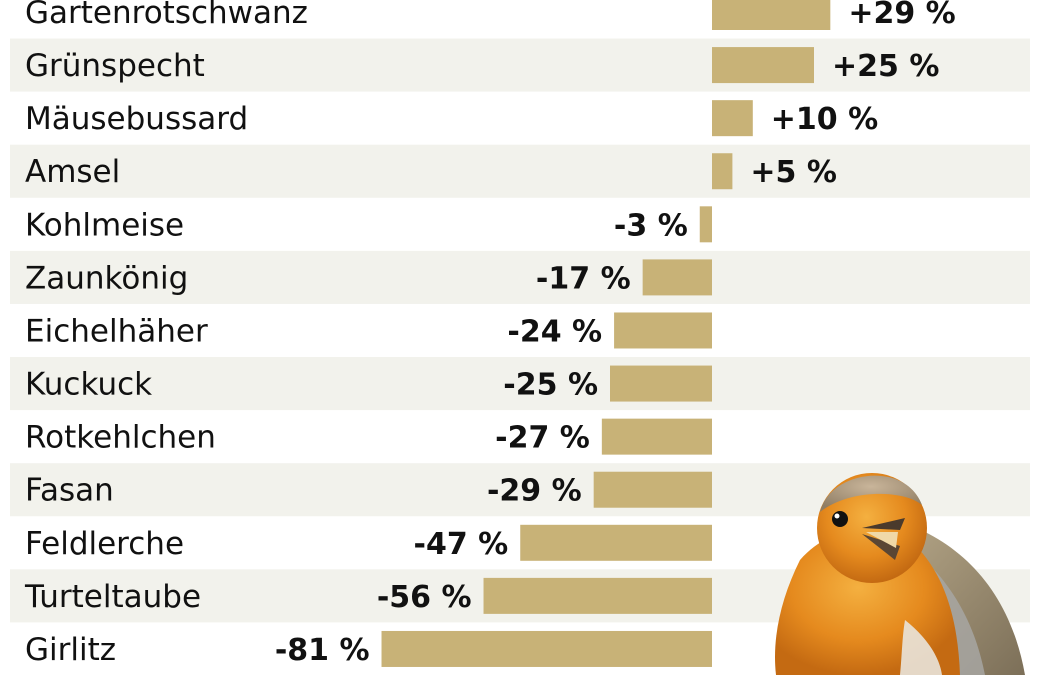  I want to click on category-label: Kohlmeise, so click(104, 225).